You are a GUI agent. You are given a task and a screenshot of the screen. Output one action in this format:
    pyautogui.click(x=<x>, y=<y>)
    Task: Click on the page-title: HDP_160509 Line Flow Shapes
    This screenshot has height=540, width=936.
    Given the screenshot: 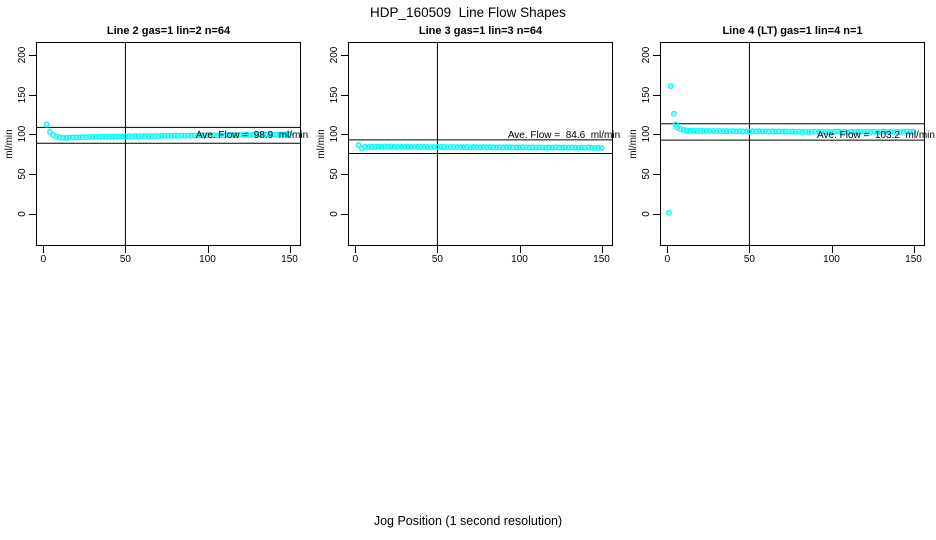 What is the action you would take?
    pyautogui.click(x=468, y=12)
    